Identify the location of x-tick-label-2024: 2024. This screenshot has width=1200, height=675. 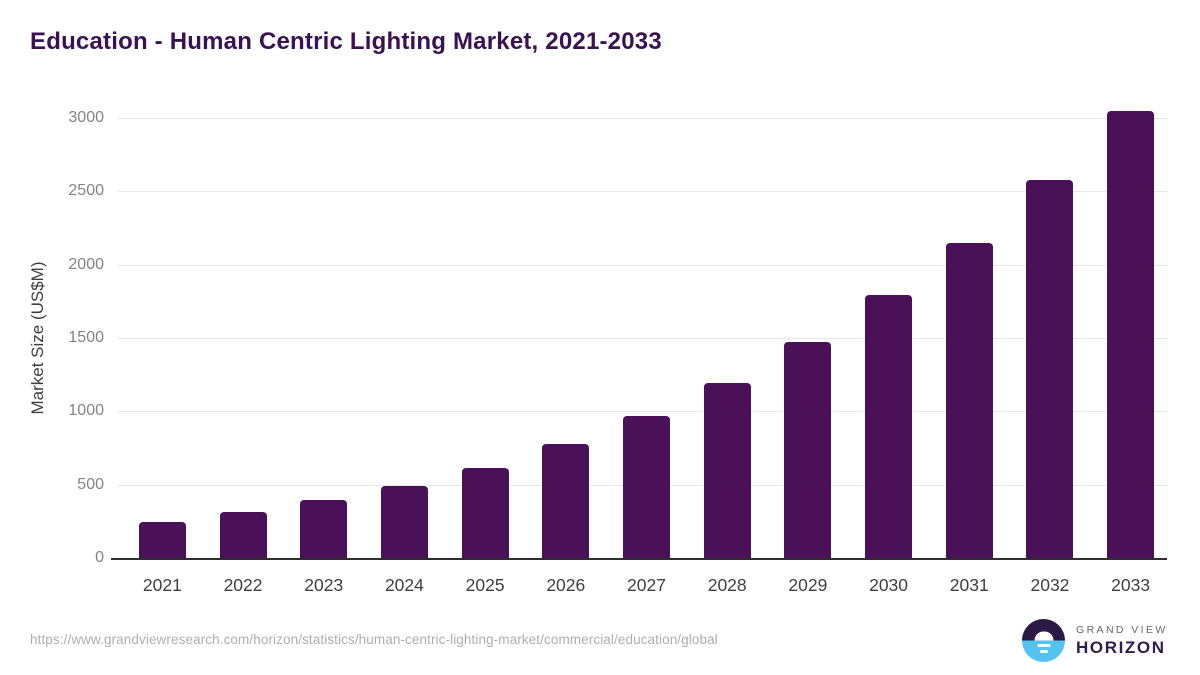
(404, 585).